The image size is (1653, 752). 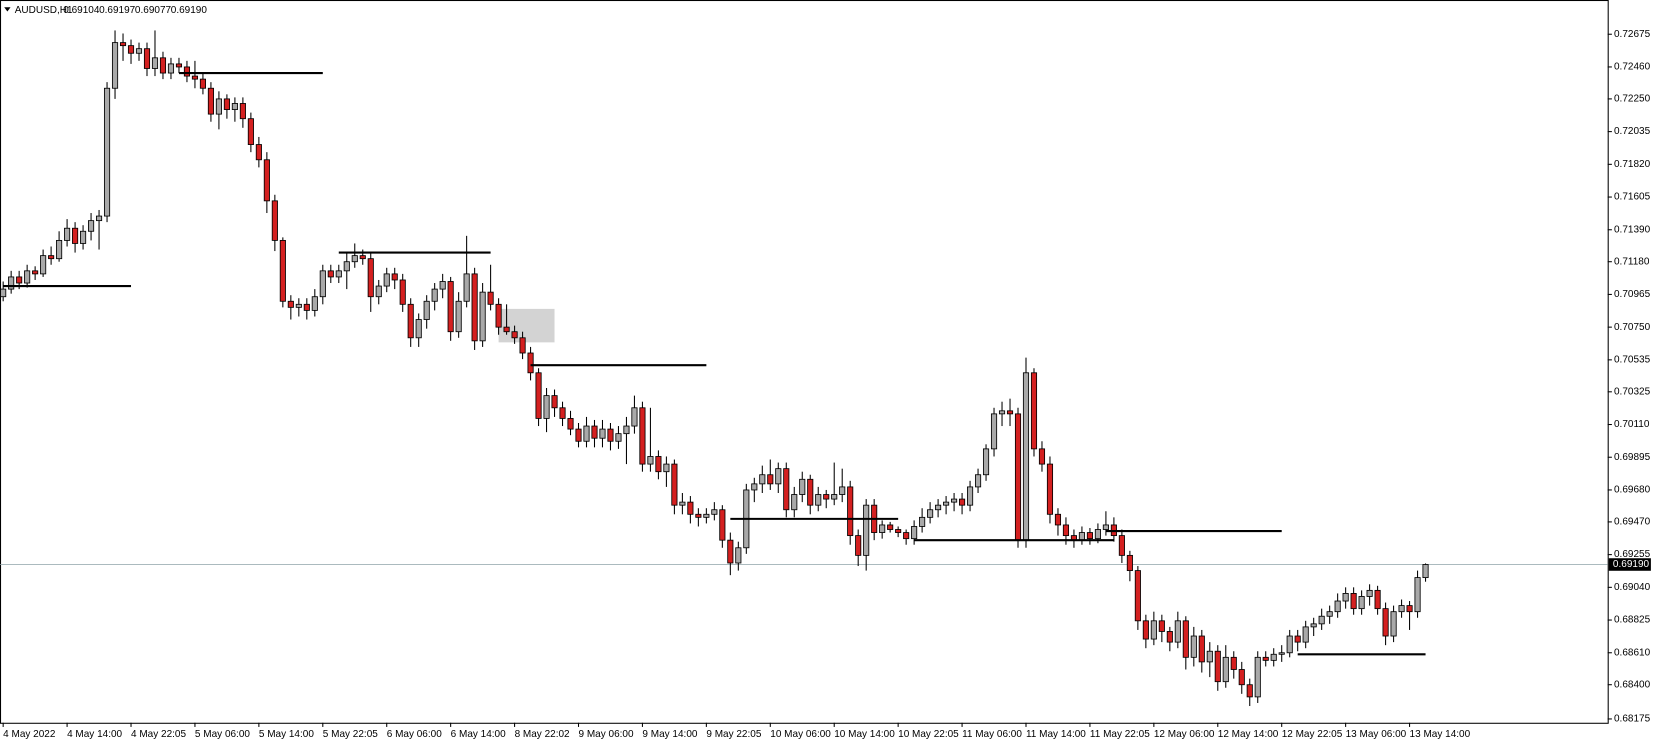 I want to click on current-price-label: 0.69190, so click(x=1631, y=564).